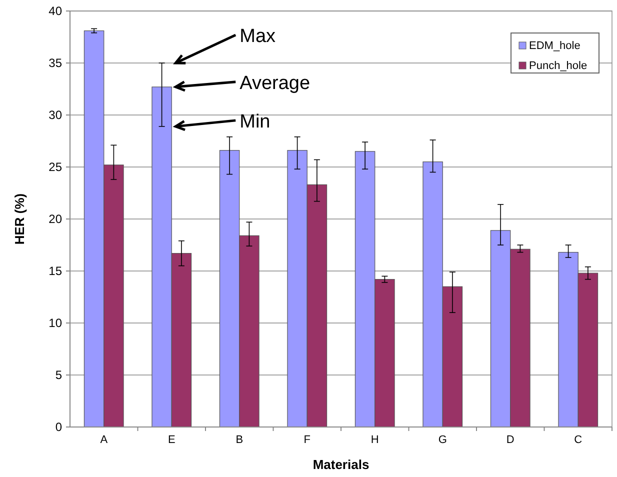 The width and height of the screenshot is (617, 477). What do you see at coordinates (442, 440) in the screenshot?
I see `x-tick-label: G` at bounding box center [442, 440].